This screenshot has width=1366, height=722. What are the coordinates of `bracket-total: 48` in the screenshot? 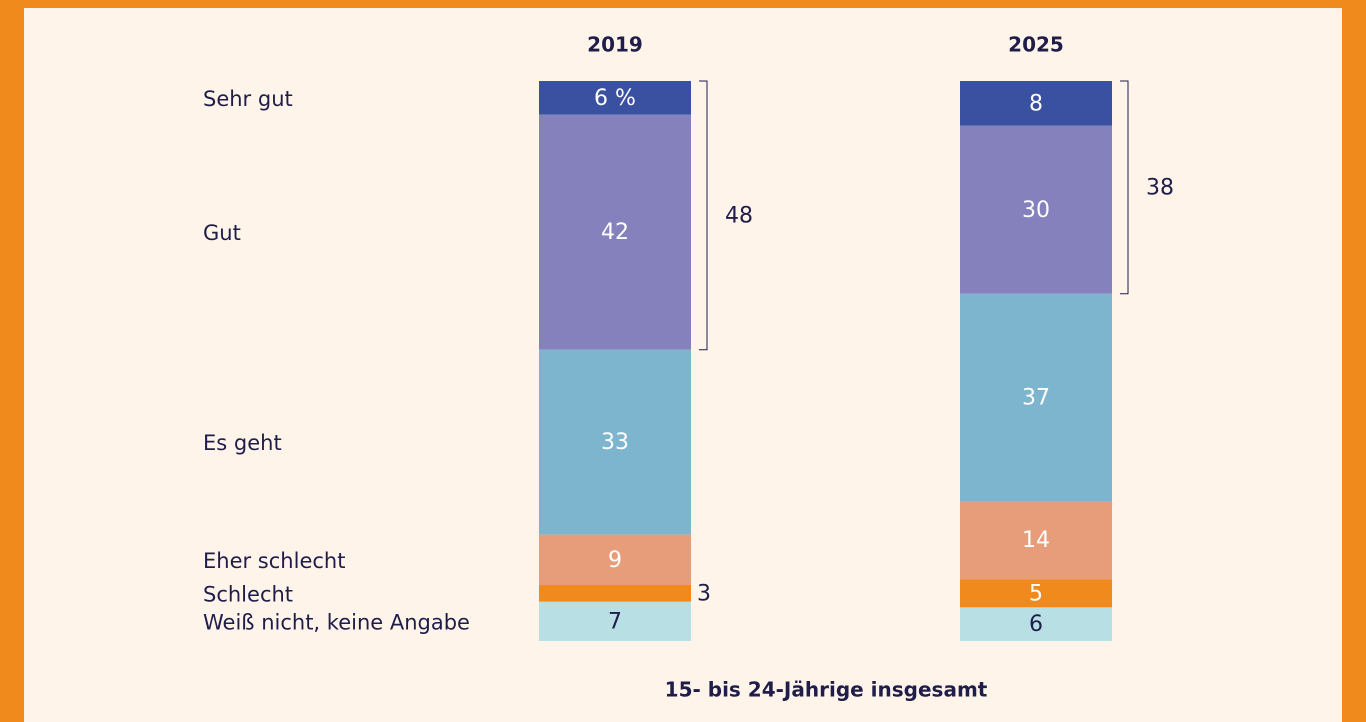 It's located at (739, 215).